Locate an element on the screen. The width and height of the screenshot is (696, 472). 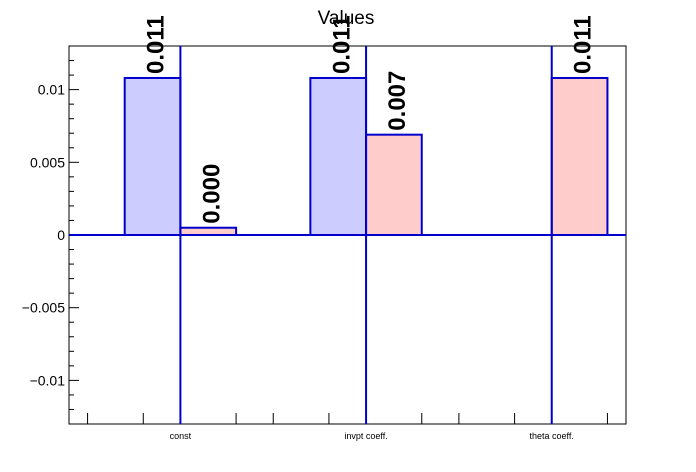
x-tick-label: theta coeff. is located at coordinates (552, 436).